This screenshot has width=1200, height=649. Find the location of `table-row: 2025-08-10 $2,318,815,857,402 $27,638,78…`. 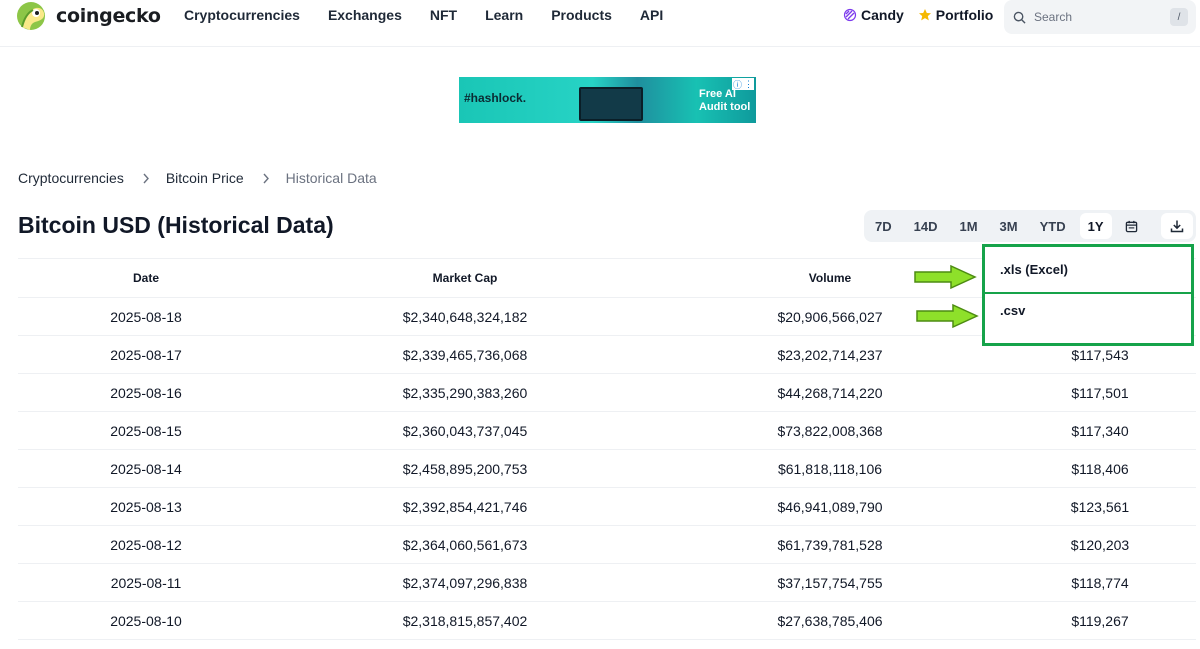

table-row: 2025-08-10 $2,318,815,857,402 $27,638,78… is located at coordinates (607, 620).